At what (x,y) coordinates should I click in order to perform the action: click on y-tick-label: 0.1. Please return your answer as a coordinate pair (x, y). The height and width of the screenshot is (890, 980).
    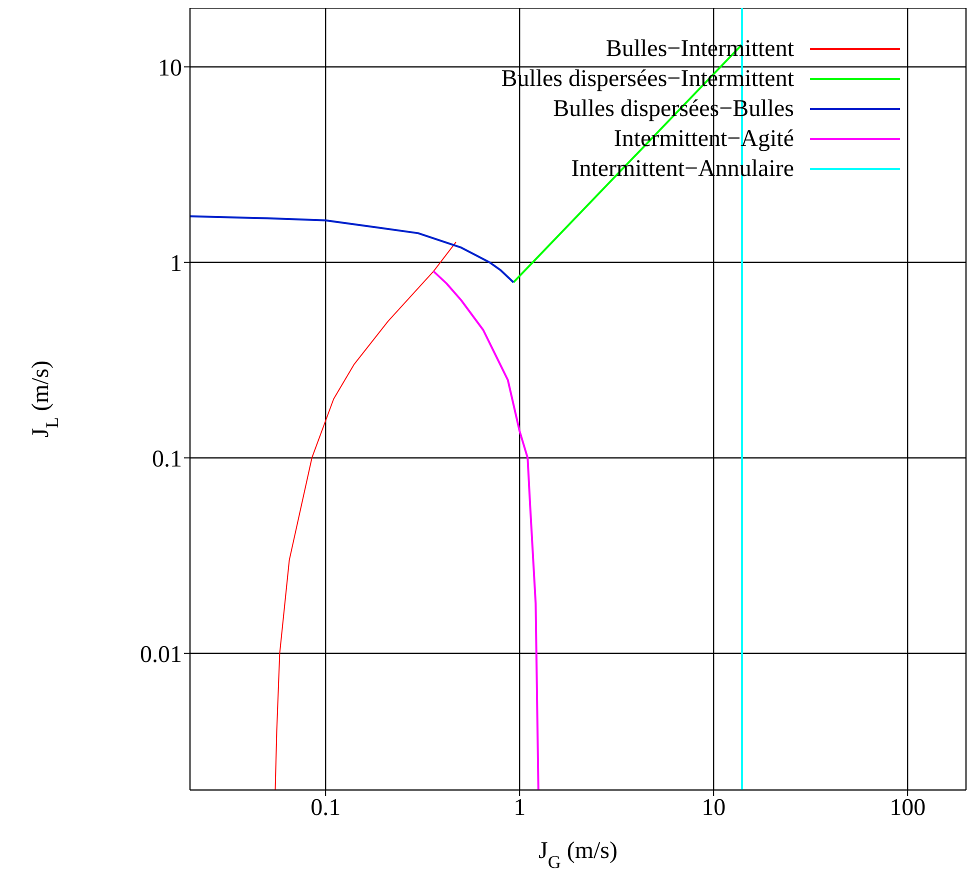
    Looking at the image, I should click on (167, 459).